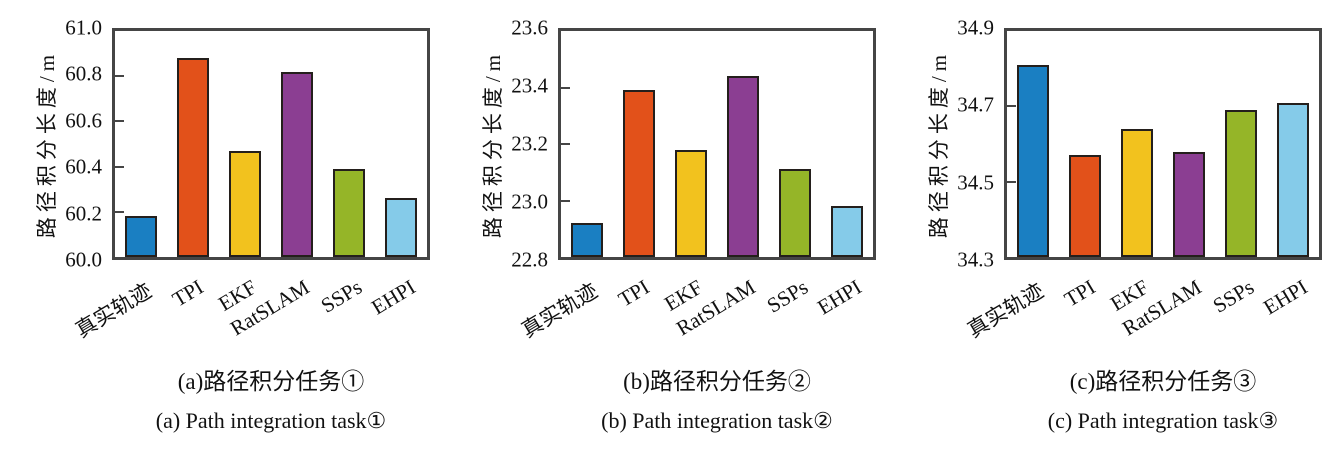 Image resolution: width=1339 pixels, height=467 pixels. I want to click on y-tick-label: 34.5, so click(975, 182).